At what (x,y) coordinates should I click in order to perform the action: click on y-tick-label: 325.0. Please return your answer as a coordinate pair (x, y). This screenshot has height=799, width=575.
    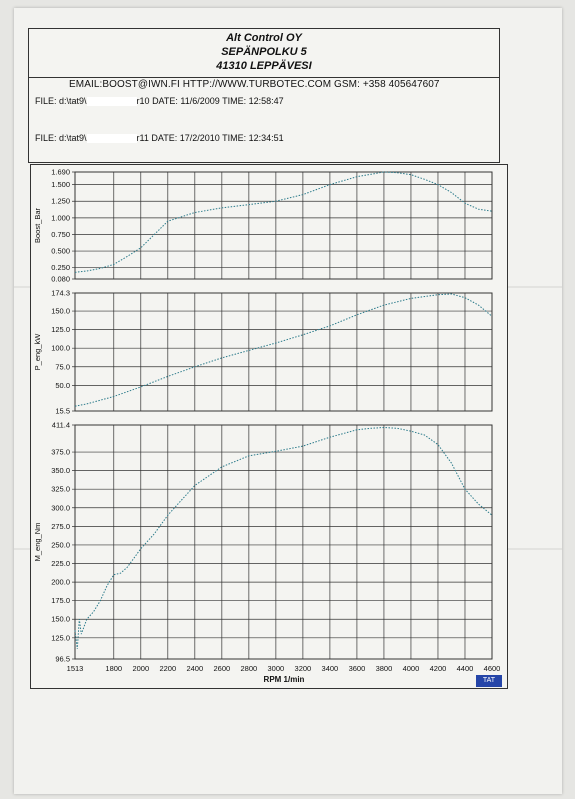
    Looking at the image, I should click on (60, 489).